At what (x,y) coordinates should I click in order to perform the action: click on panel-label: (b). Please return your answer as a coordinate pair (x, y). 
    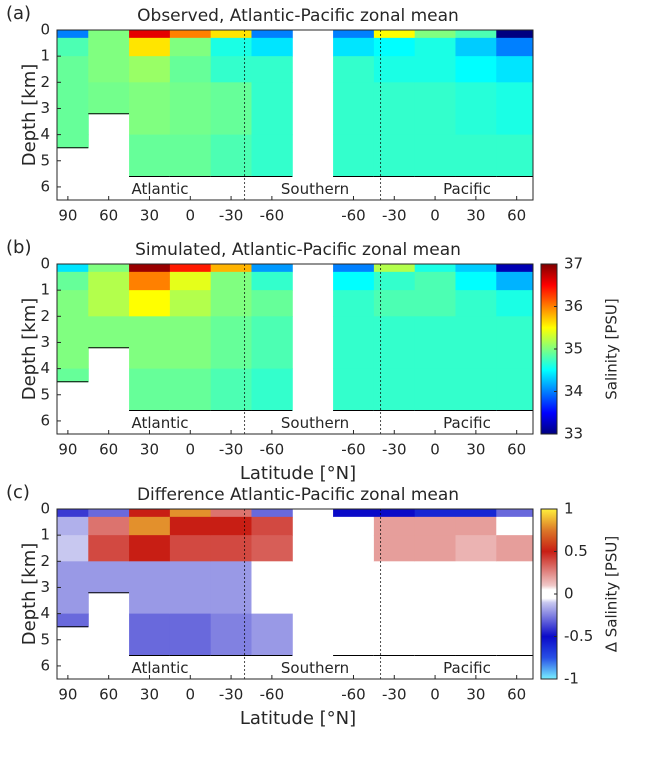
    Looking at the image, I should click on (18, 247).